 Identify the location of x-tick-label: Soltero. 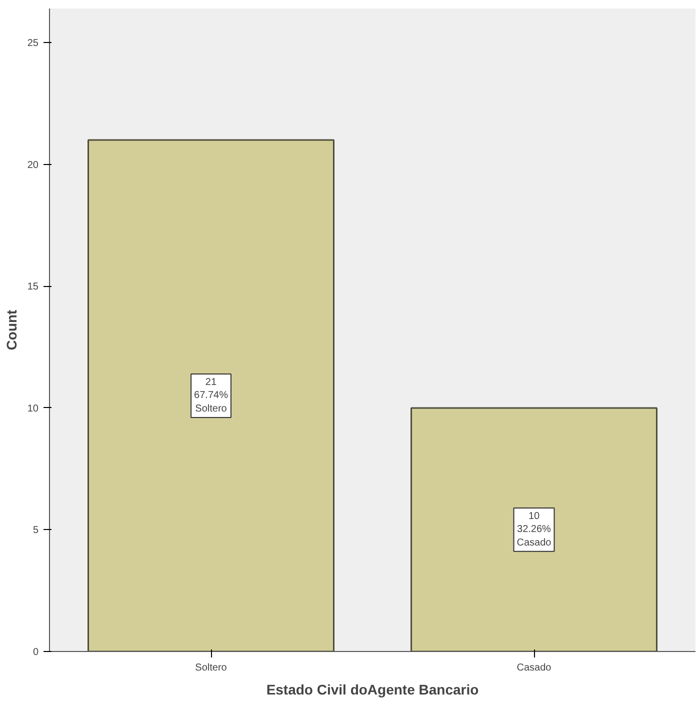
(211, 668).